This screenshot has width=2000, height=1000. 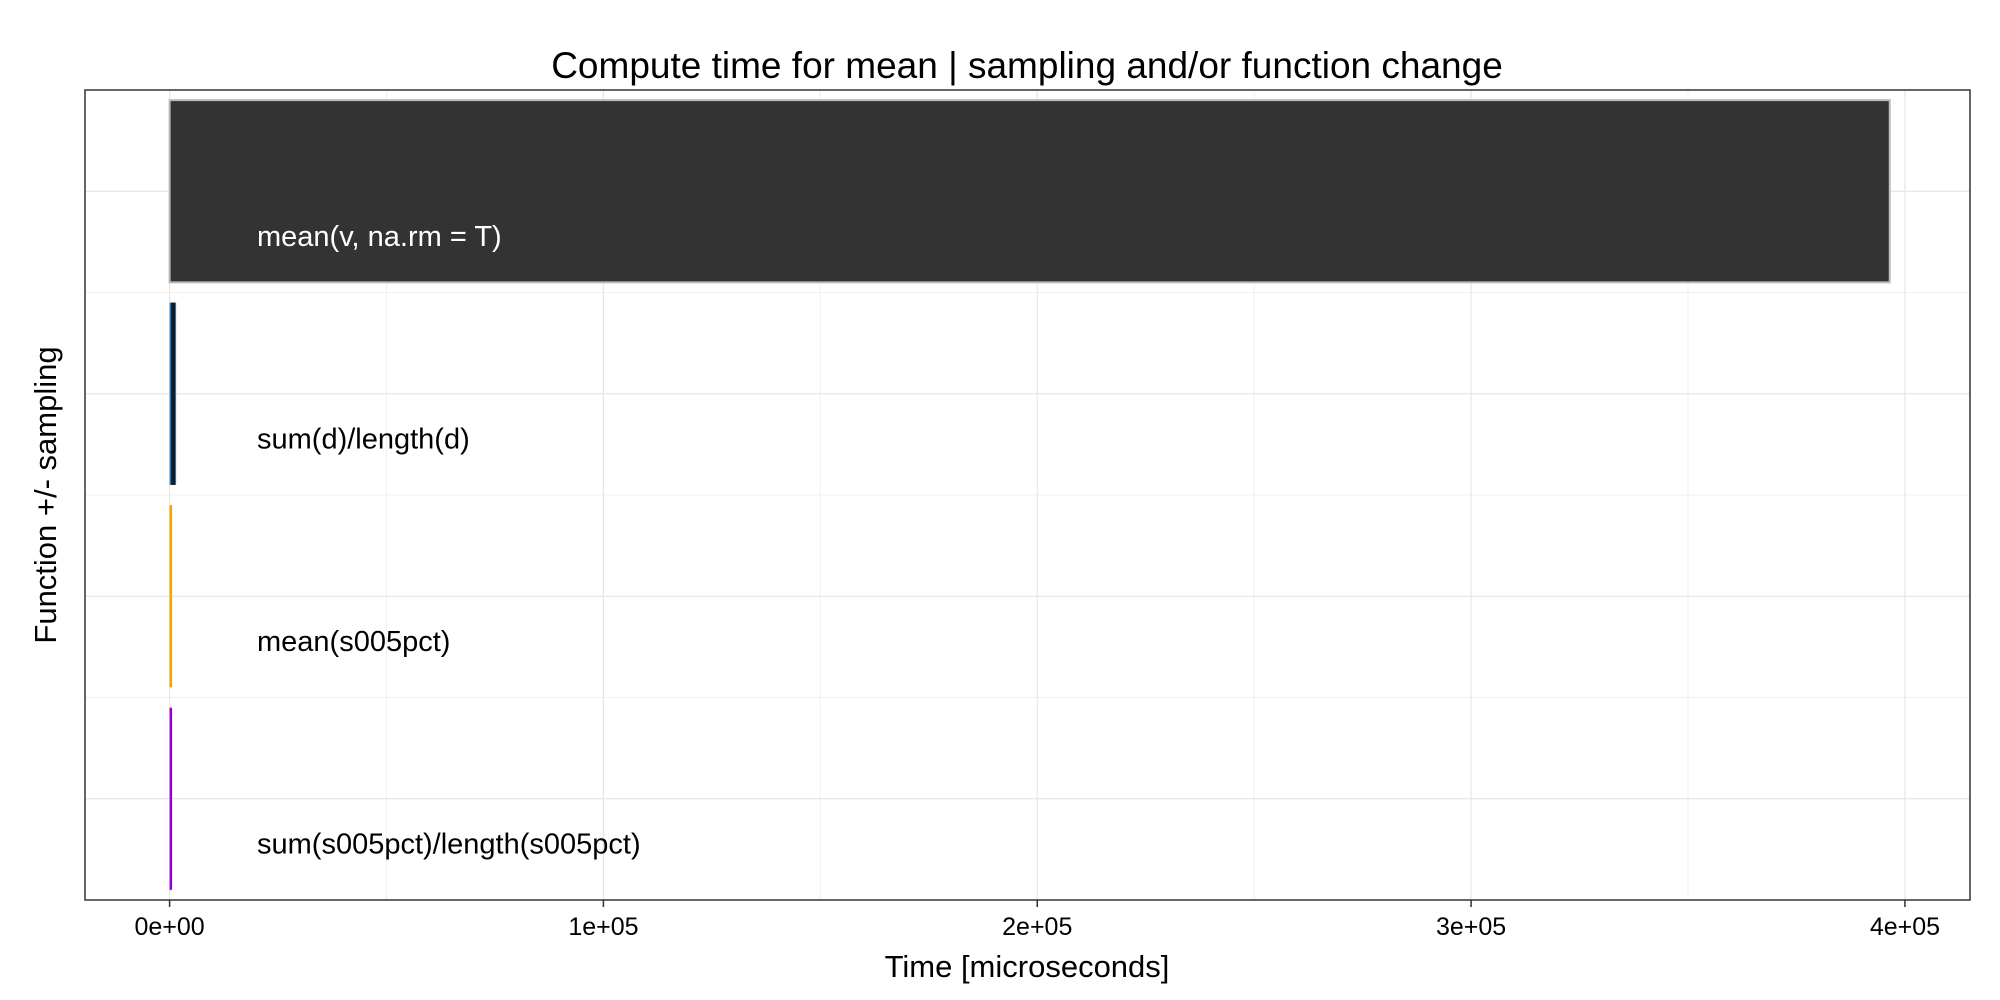 I want to click on bar-outline, so click(x=173, y=393).